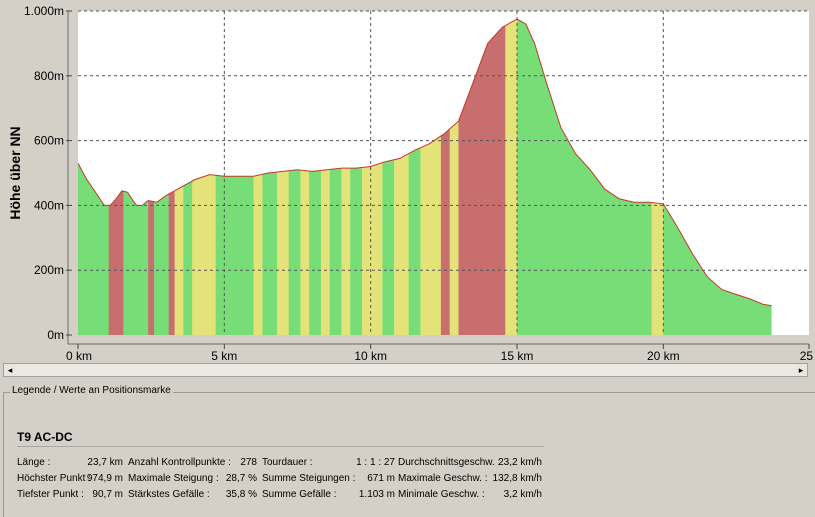 This screenshot has width=815, height=517. Describe the element at coordinates (663, 356) in the screenshot. I see `x-tick-label: 20 km` at that location.